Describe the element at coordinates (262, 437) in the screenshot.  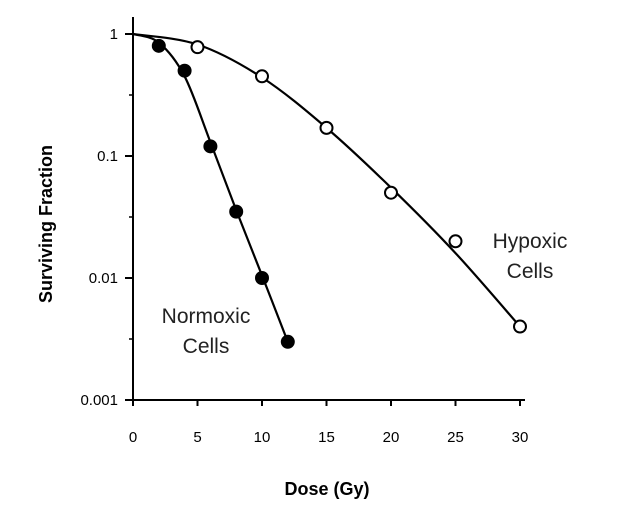
I see `x-tick-label: 10` at that location.